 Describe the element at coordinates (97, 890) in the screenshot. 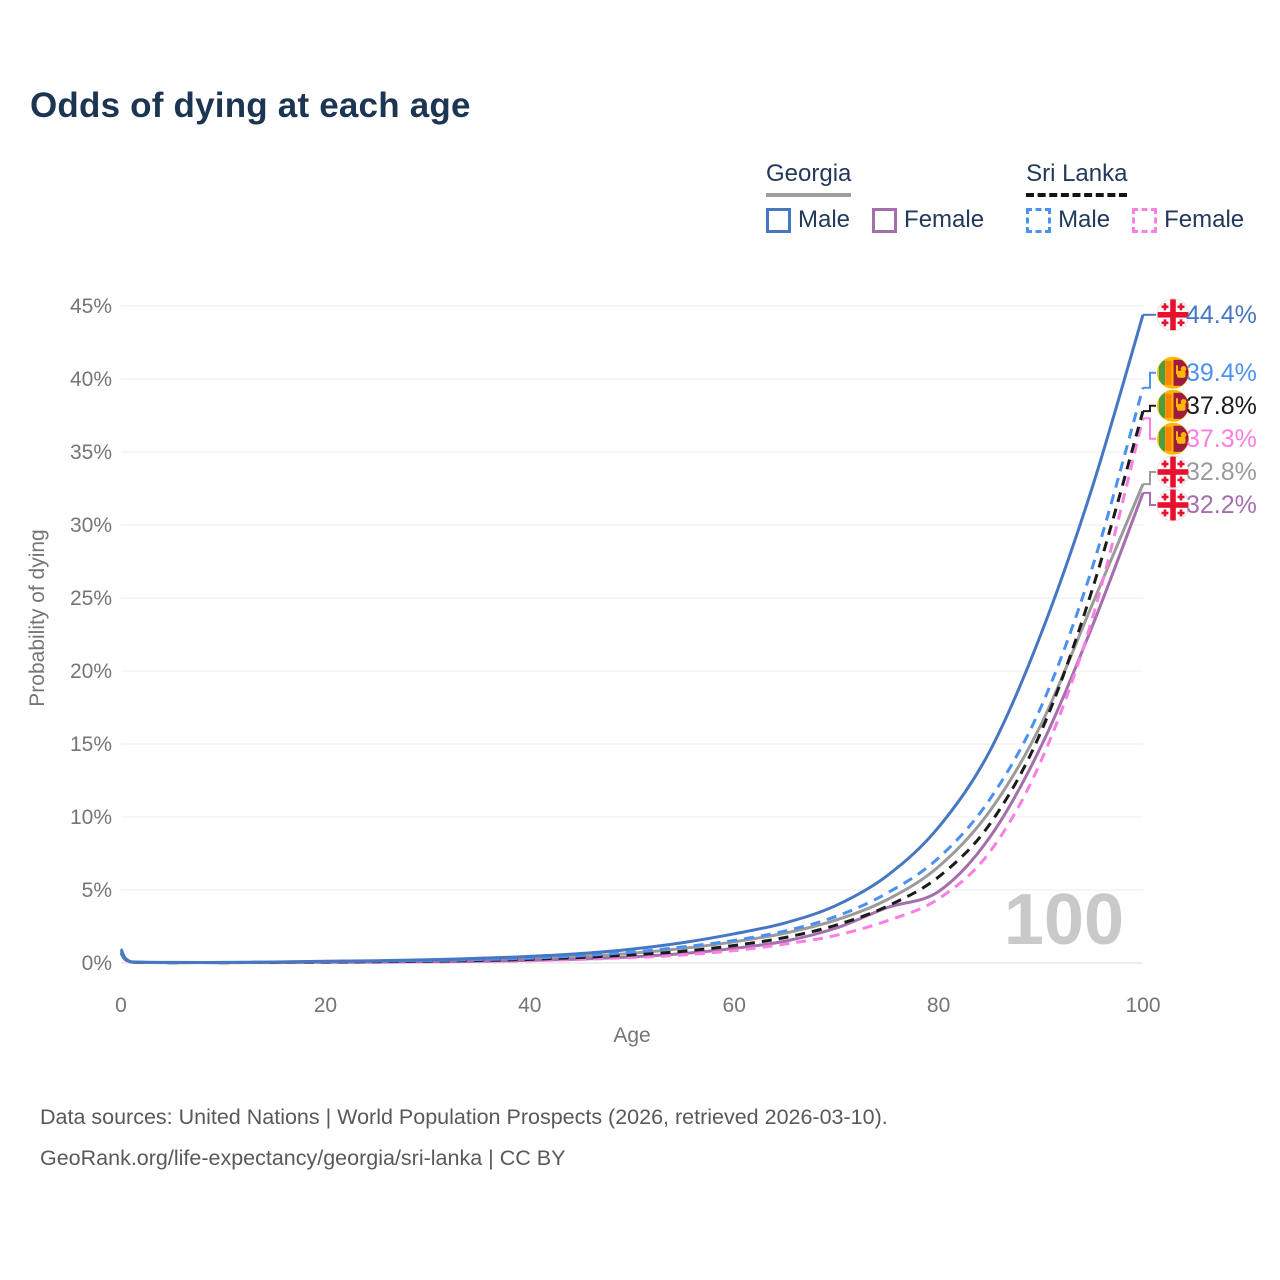

I see `y-tick-label: 5%` at that location.